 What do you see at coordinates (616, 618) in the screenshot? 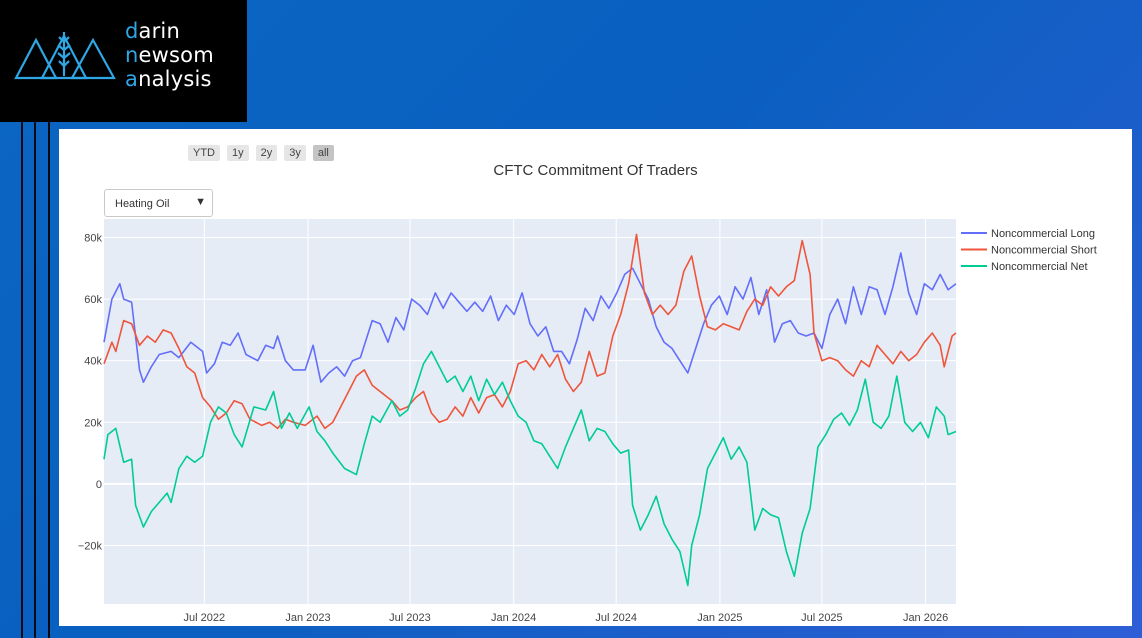
I see `x-tick-label: Jul 2024` at bounding box center [616, 618].